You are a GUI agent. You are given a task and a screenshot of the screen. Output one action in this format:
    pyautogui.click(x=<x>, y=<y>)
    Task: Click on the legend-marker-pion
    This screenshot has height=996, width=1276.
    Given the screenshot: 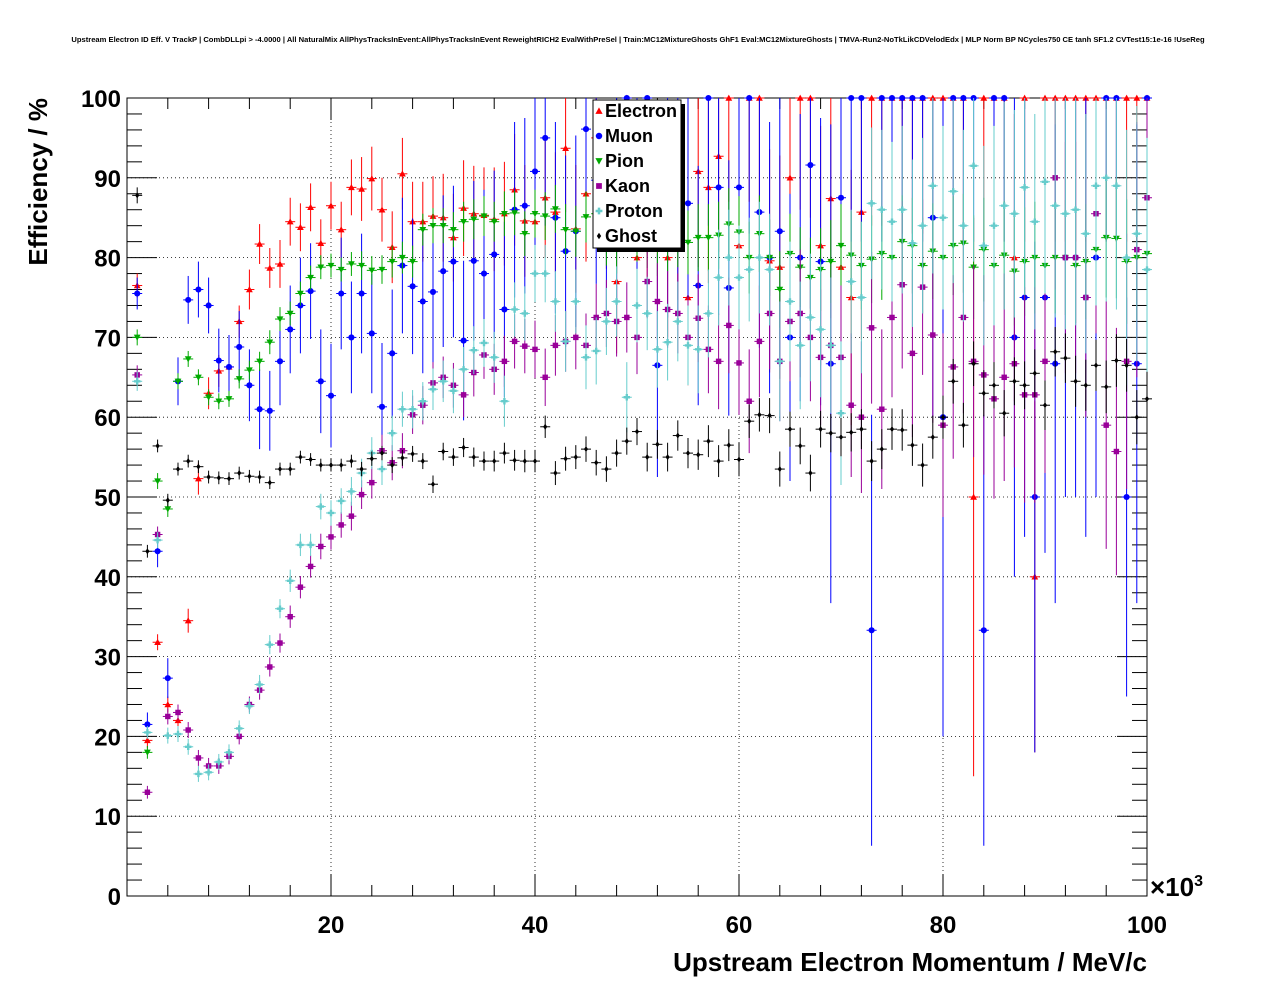 What is the action you would take?
    pyautogui.click(x=599, y=161)
    